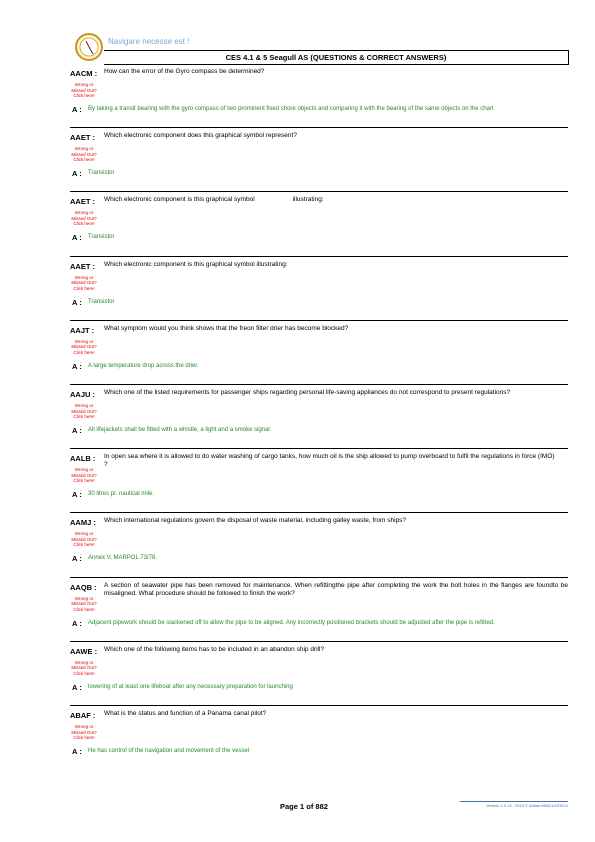 This screenshot has height=842, width=595. Describe the element at coordinates (83, 394) in the screenshot. I see `question-code: AAJU :` at that location.